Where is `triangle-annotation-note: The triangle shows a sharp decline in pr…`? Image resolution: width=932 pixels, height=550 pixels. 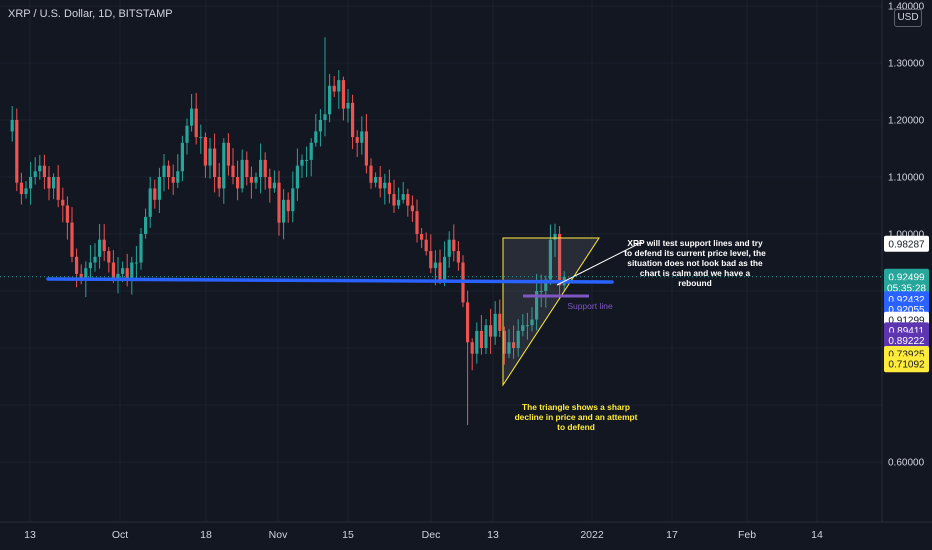
triangle-annotation-note: The triangle shows a sharp decline in pr… is located at coordinates (576, 417).